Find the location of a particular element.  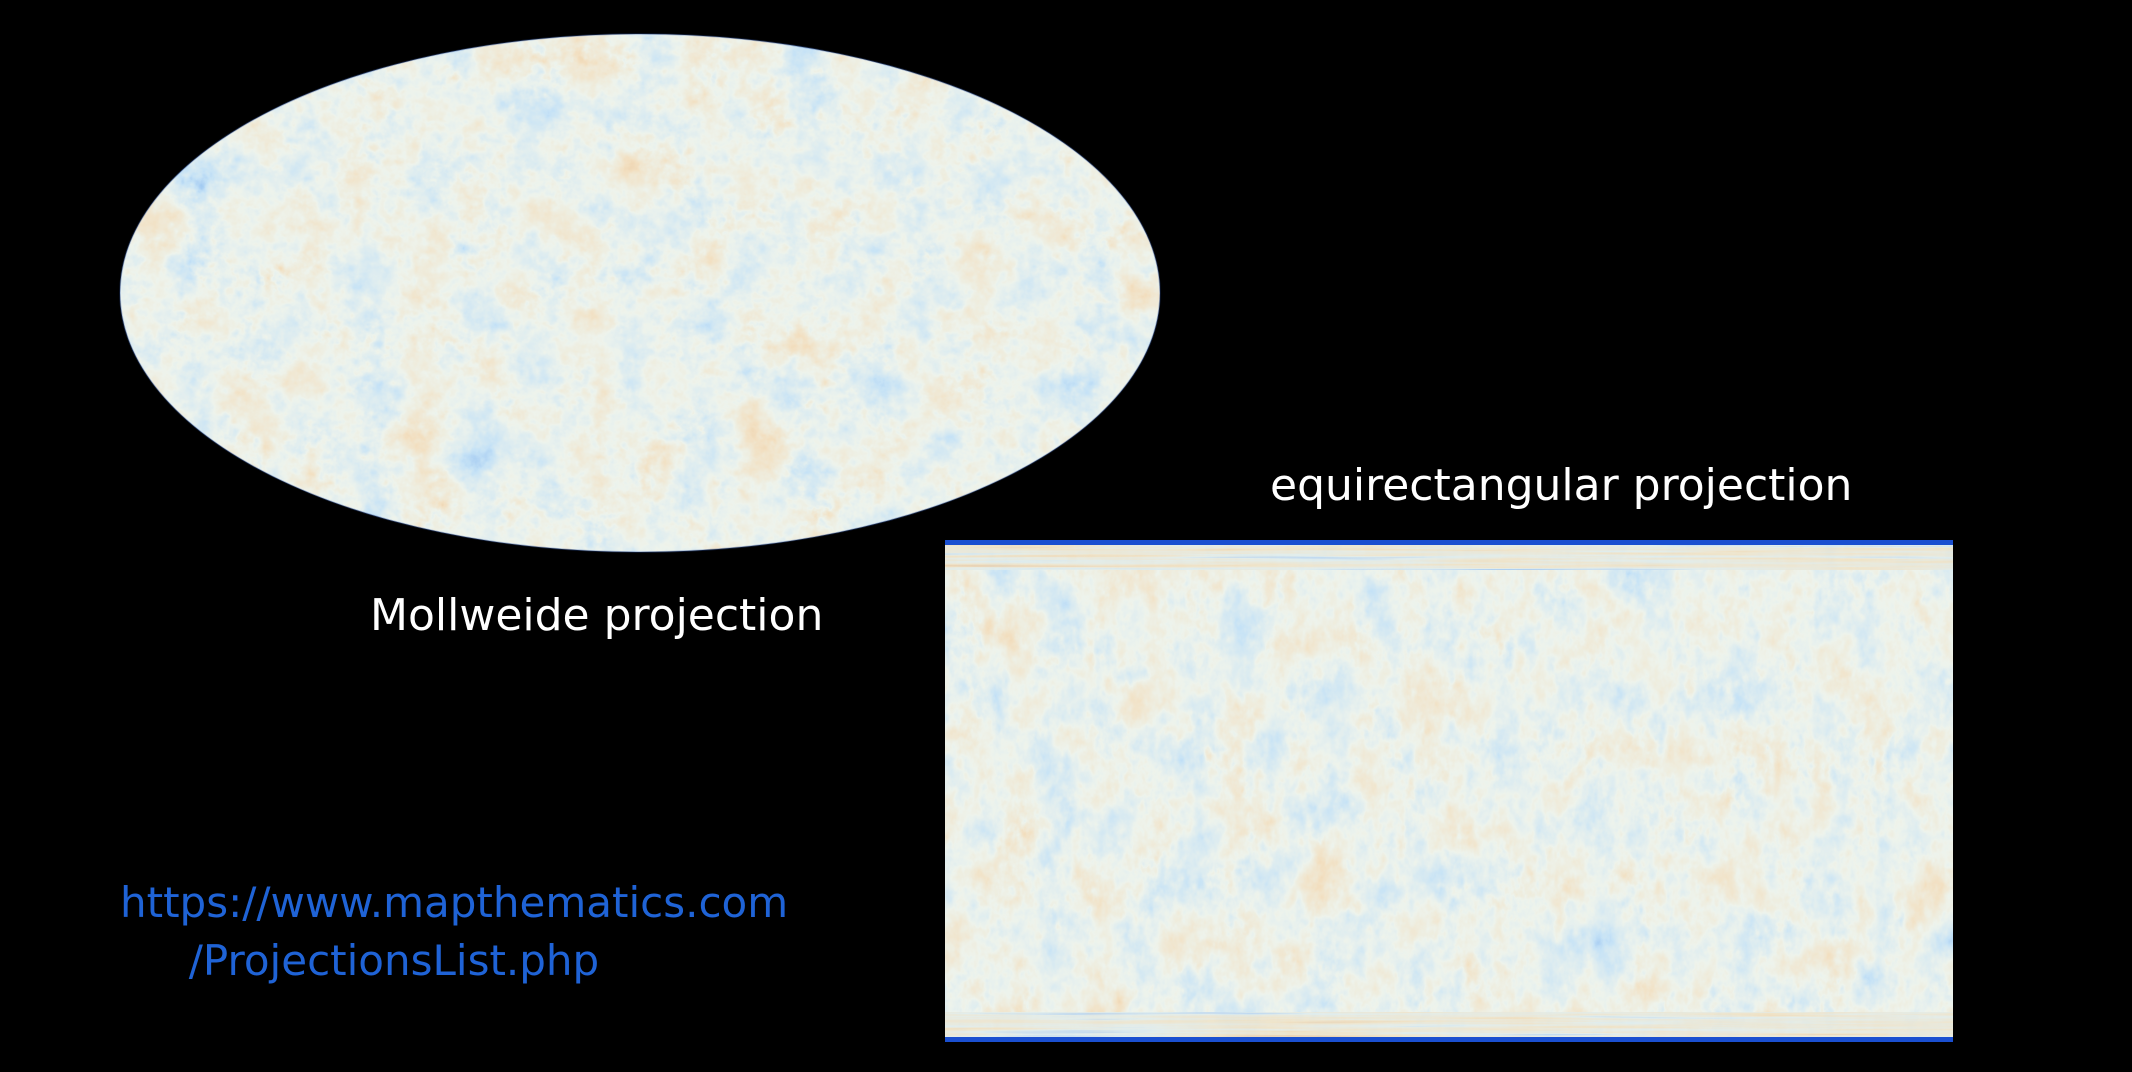

link-line-1: https://www.mapthematics.com is located at coordinates (454, 902).